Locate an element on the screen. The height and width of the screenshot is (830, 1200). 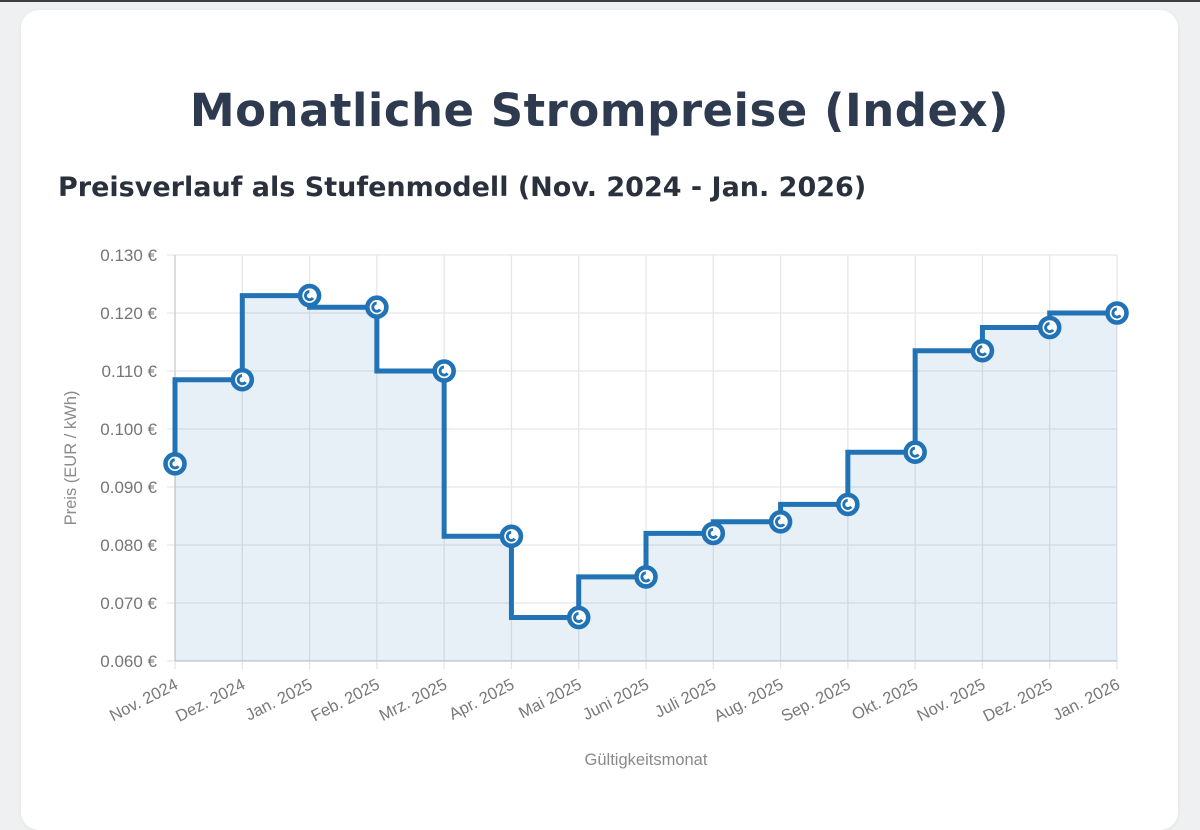
x-tick-label: Jan. 2025 is located at coordinates (279, 700).